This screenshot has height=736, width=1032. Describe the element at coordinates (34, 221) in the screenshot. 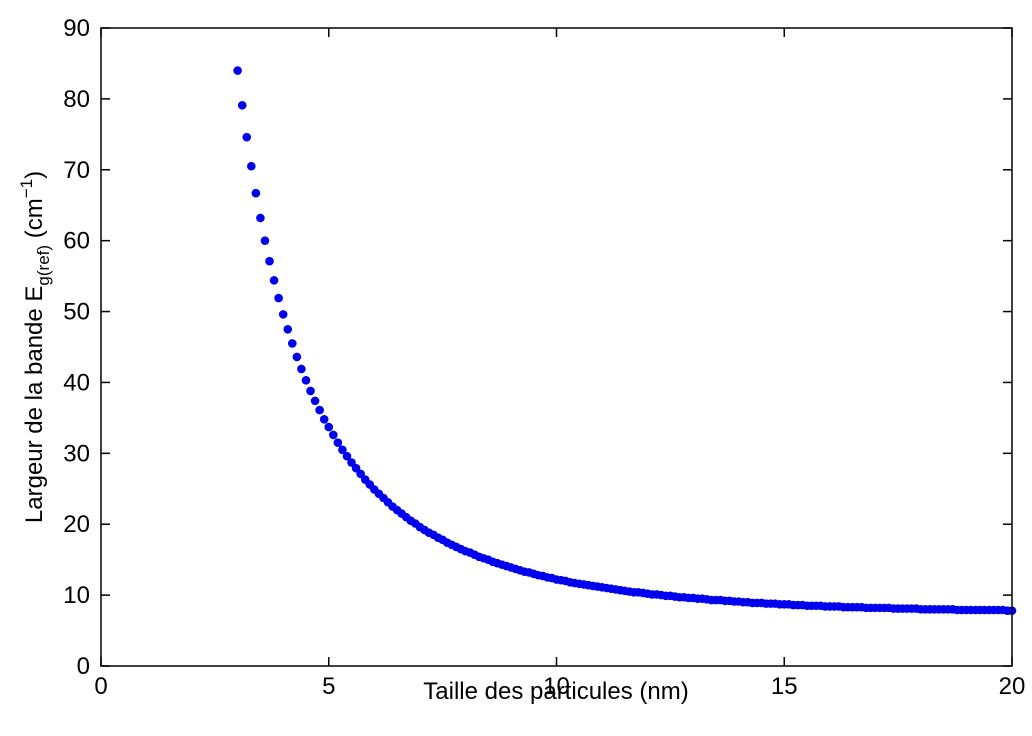

I see `y-axis-label-unit-open: (cm` at that location.